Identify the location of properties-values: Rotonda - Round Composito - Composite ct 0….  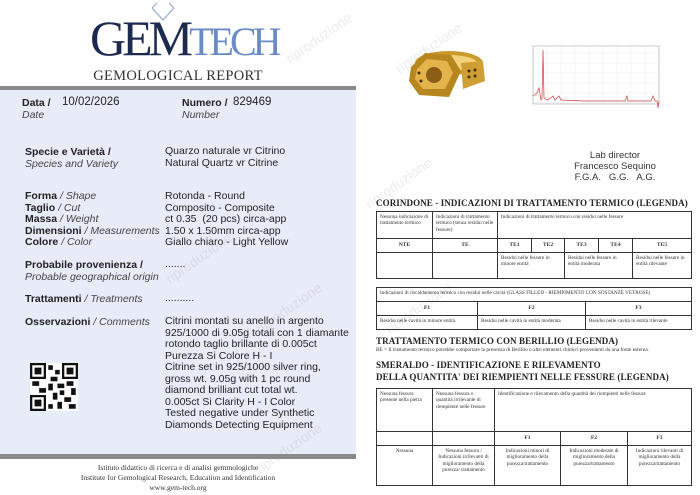
(227, 219).